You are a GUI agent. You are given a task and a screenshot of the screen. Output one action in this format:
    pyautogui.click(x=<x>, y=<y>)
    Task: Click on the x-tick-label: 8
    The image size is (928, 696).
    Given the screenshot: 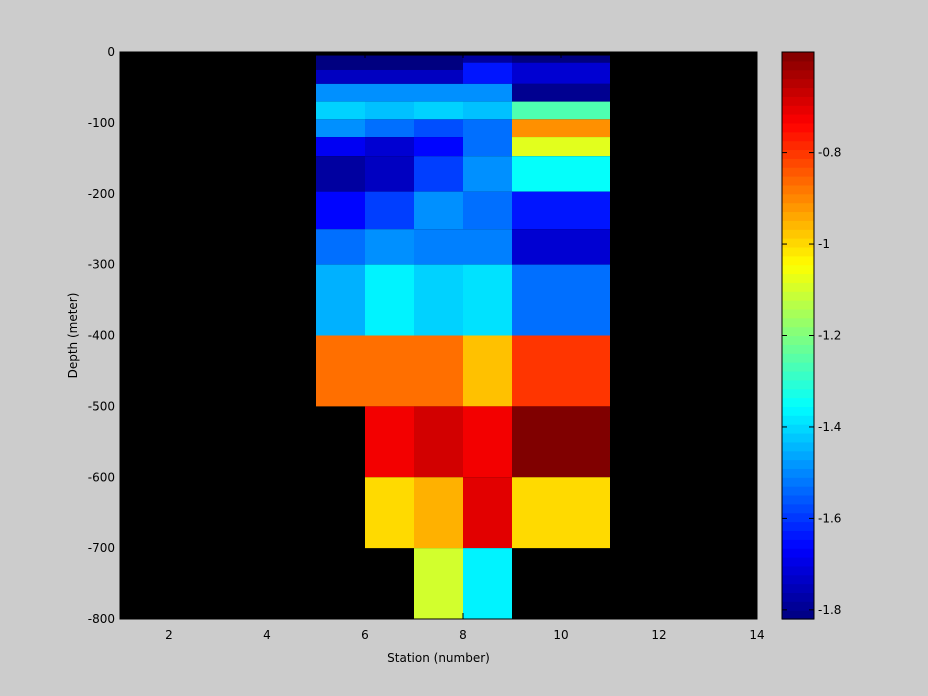 What is the action you would take?
    pyautogui.click(x=463, y=635)
    